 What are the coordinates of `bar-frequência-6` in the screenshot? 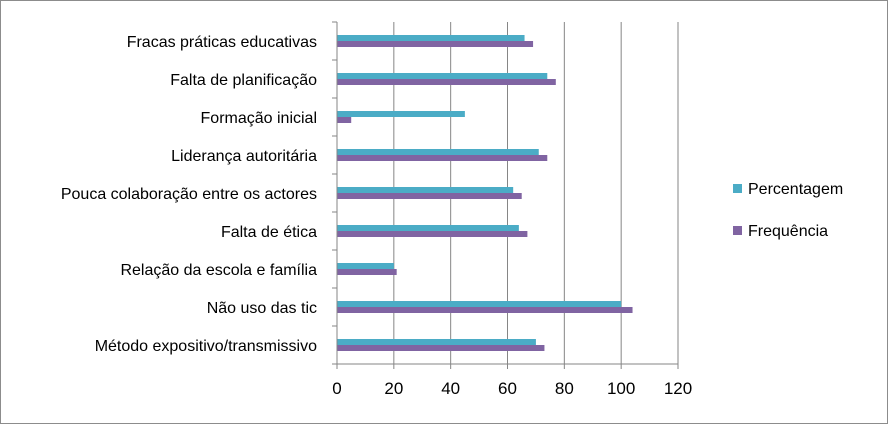 It's located at (367, 272).